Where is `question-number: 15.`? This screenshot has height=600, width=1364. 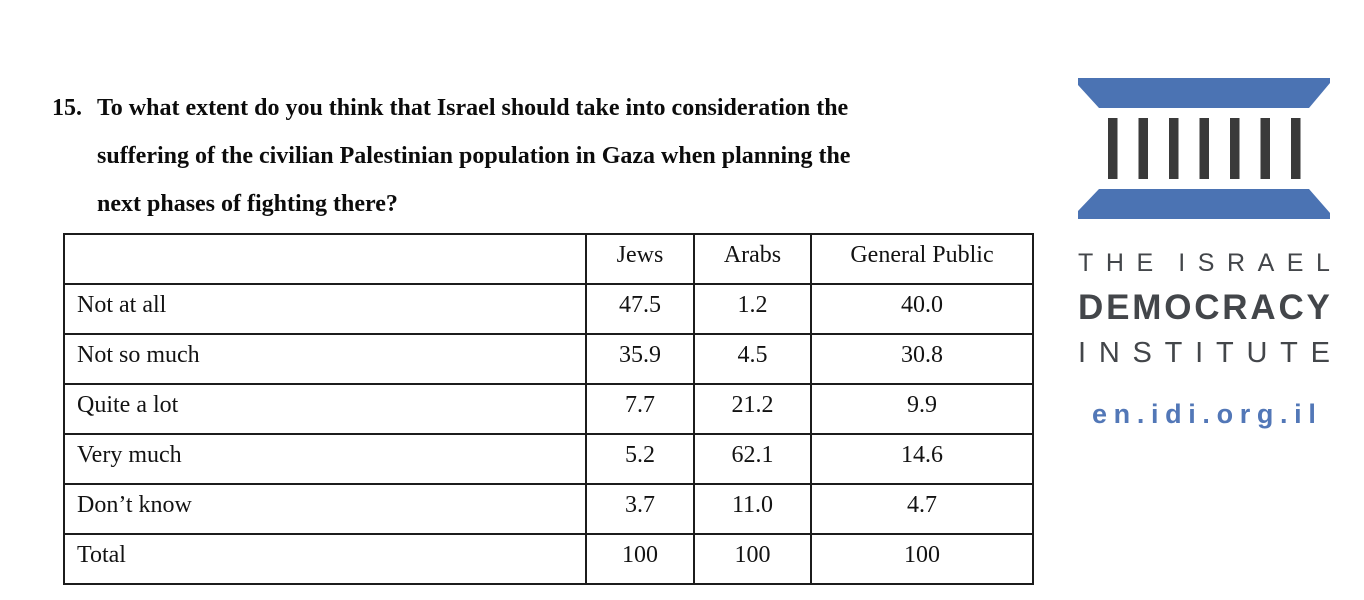
question-number: 15. is located at coordinates (67, 108).